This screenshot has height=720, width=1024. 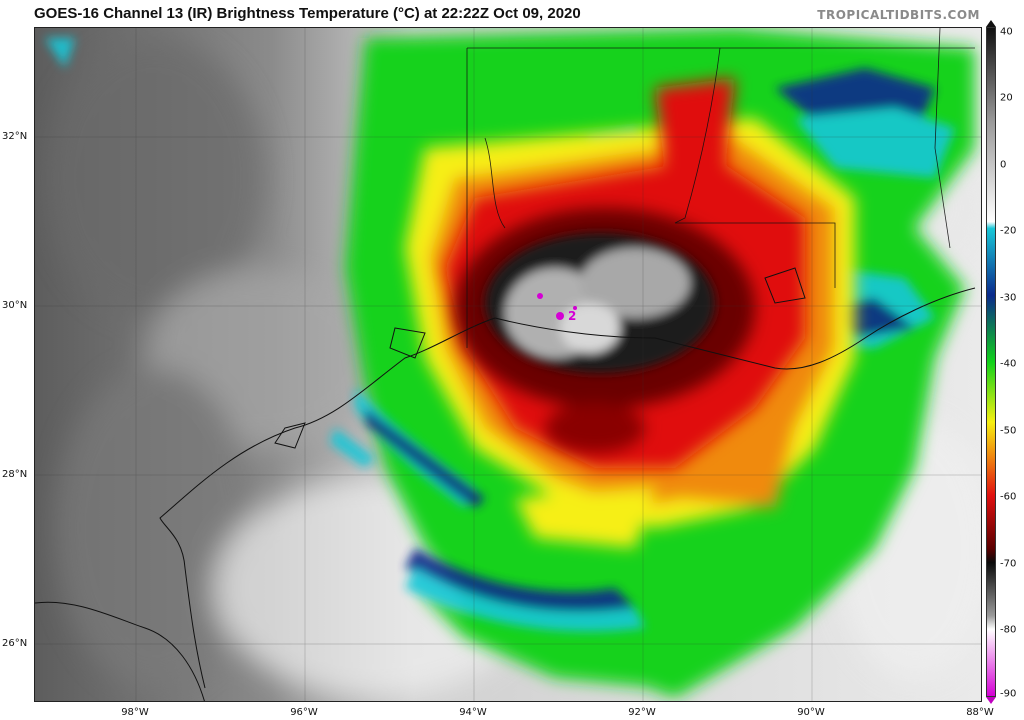 I want to click on lon-label-98: 98°W, so click(x=135, y=712).